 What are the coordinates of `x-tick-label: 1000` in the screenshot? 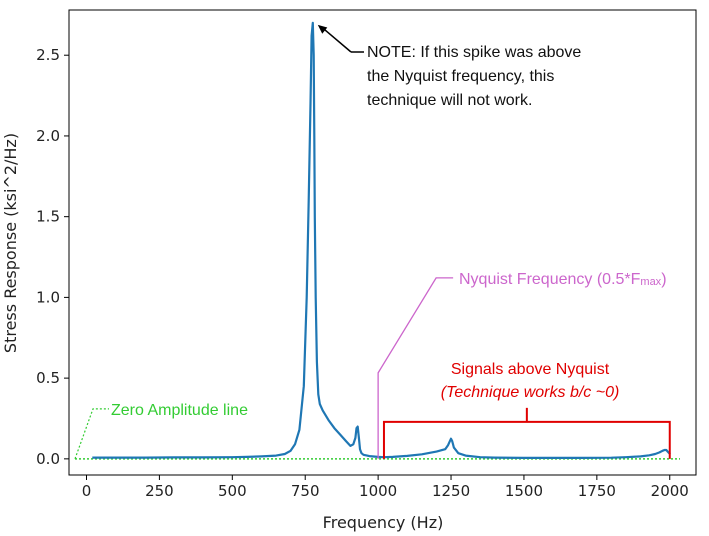 It's located at (378, 491).